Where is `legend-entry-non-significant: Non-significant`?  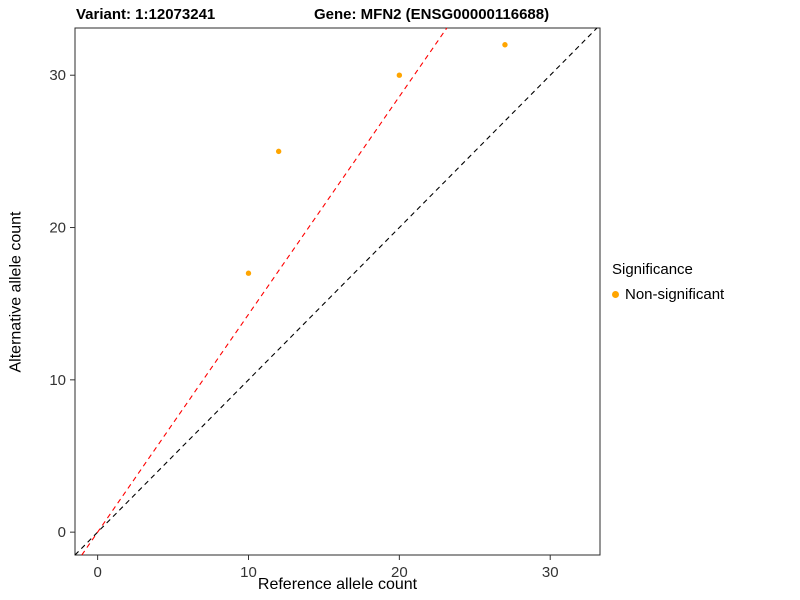
legend-entry-non-significant: Non-significant is located at coordinates (668, 294).